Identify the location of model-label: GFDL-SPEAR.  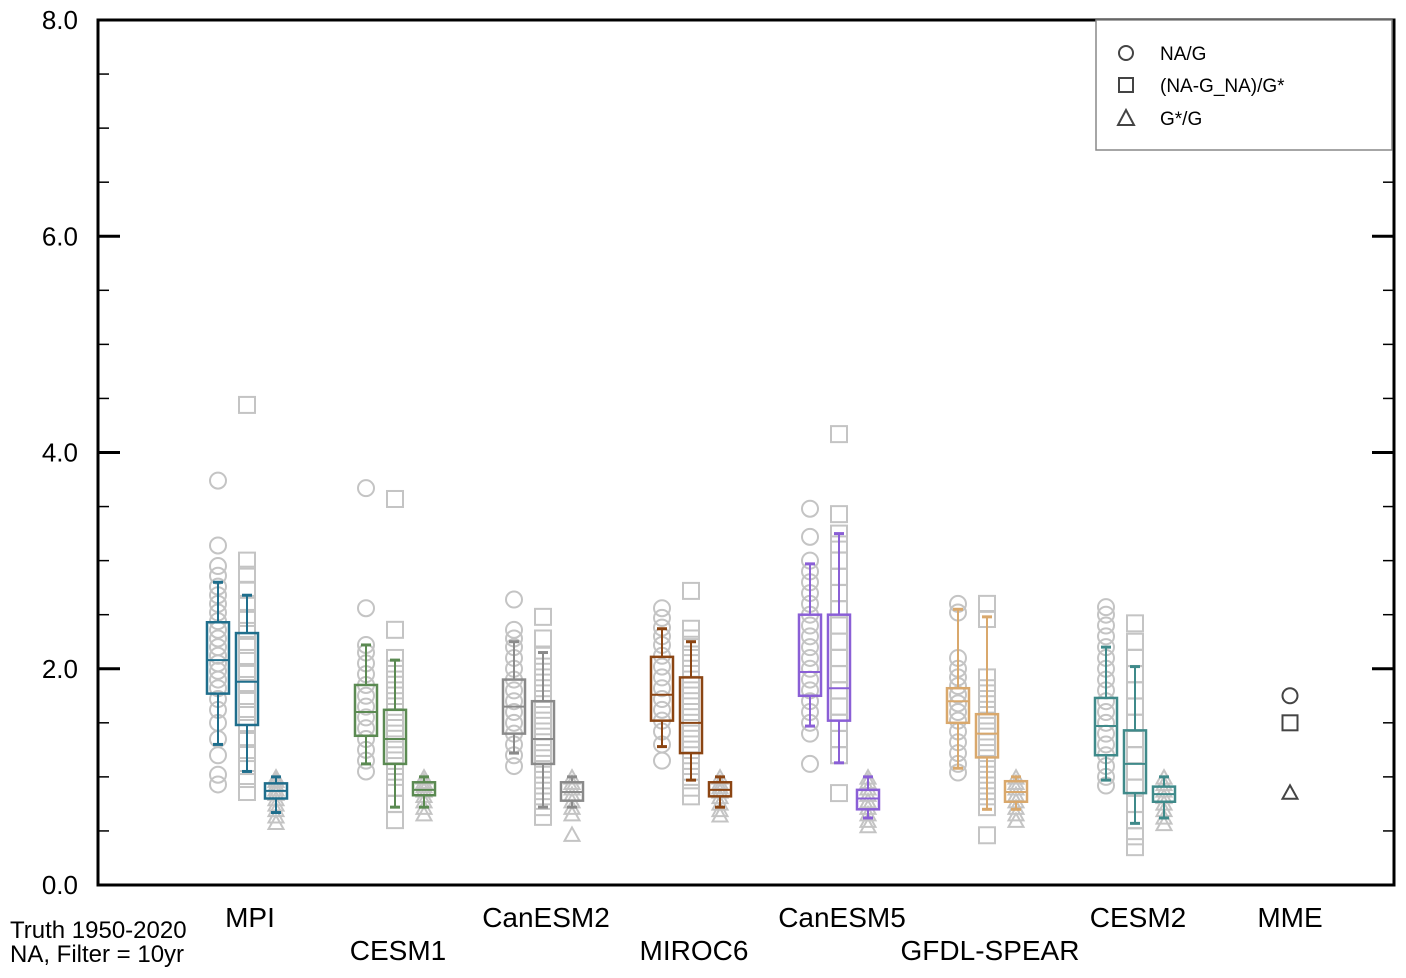
(990, 950).